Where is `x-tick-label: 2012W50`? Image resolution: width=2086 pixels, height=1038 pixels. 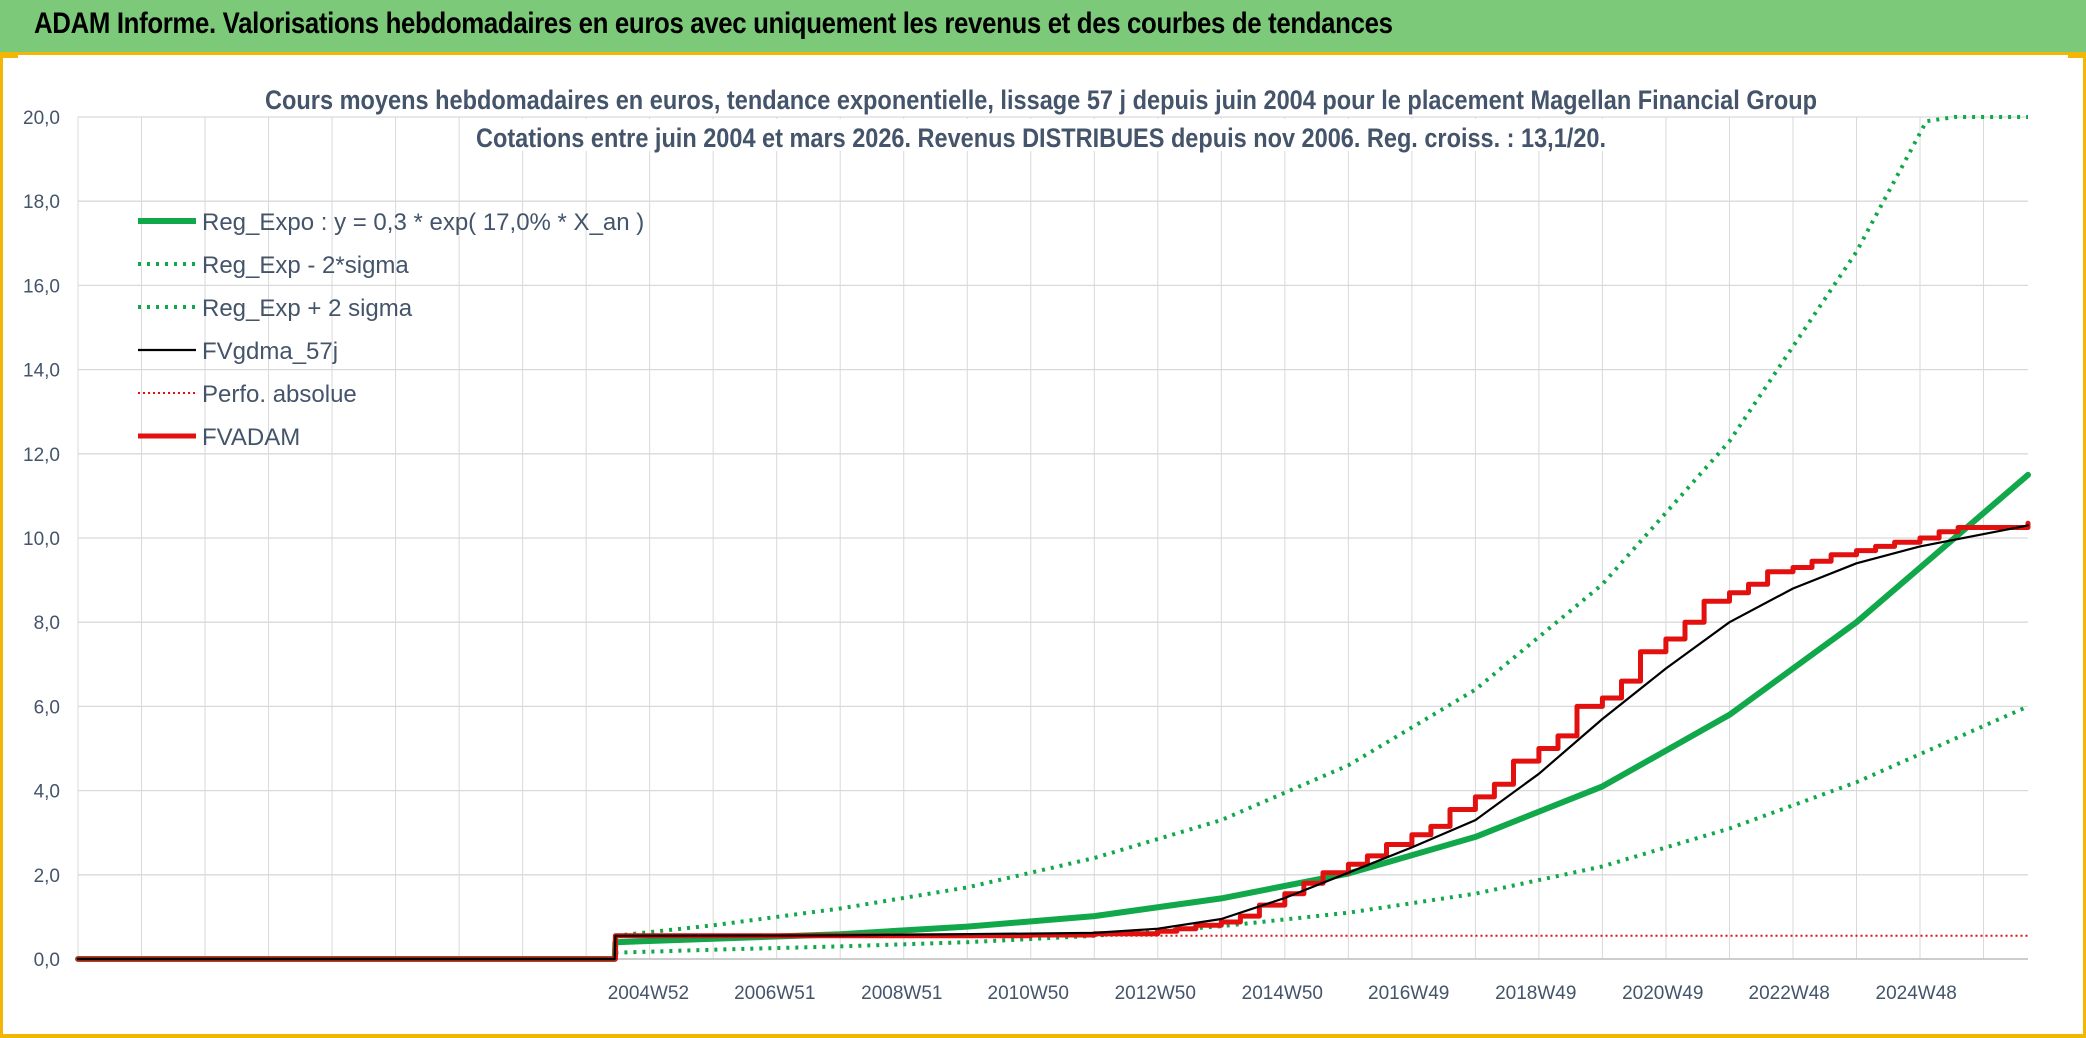
x-tick-label: 2012W50 is located at coordinates (1155, 993).